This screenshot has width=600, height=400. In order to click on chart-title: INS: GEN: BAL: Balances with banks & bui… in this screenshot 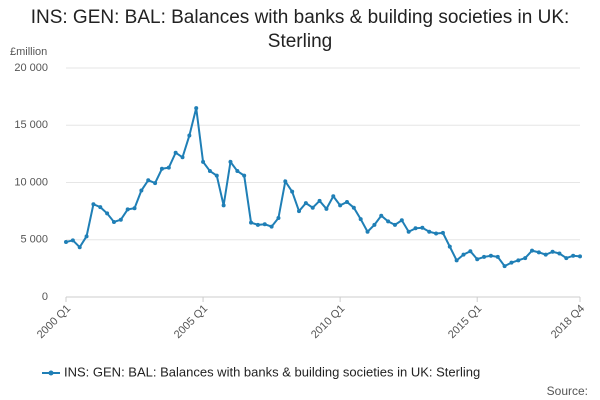, I will do `click(300, 29)`.